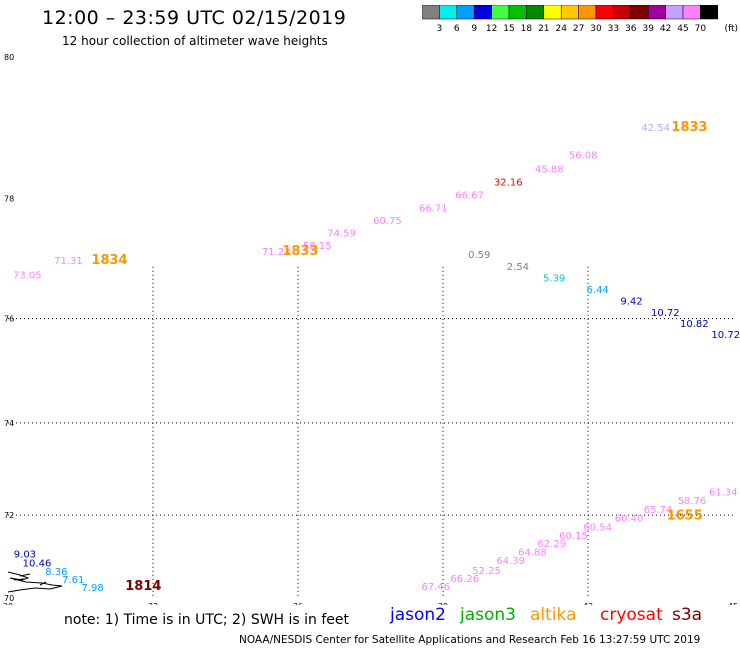 The width and height of the screenshot is (740, 650). What do you see at coordinates (629, 519) in the screenshot?
I see `wave-height-label: 60.40` at bounding box center [629, 519].